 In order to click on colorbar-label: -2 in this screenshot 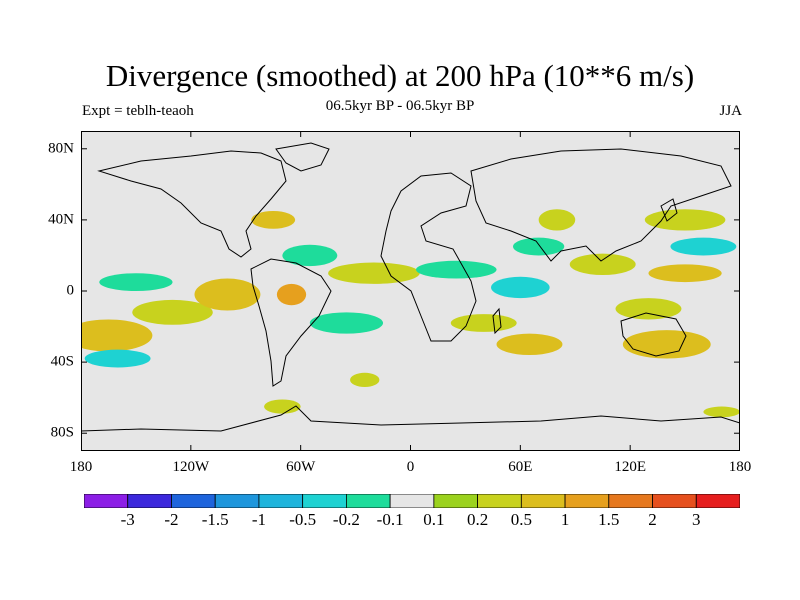, I will do `click(171, 519)`.